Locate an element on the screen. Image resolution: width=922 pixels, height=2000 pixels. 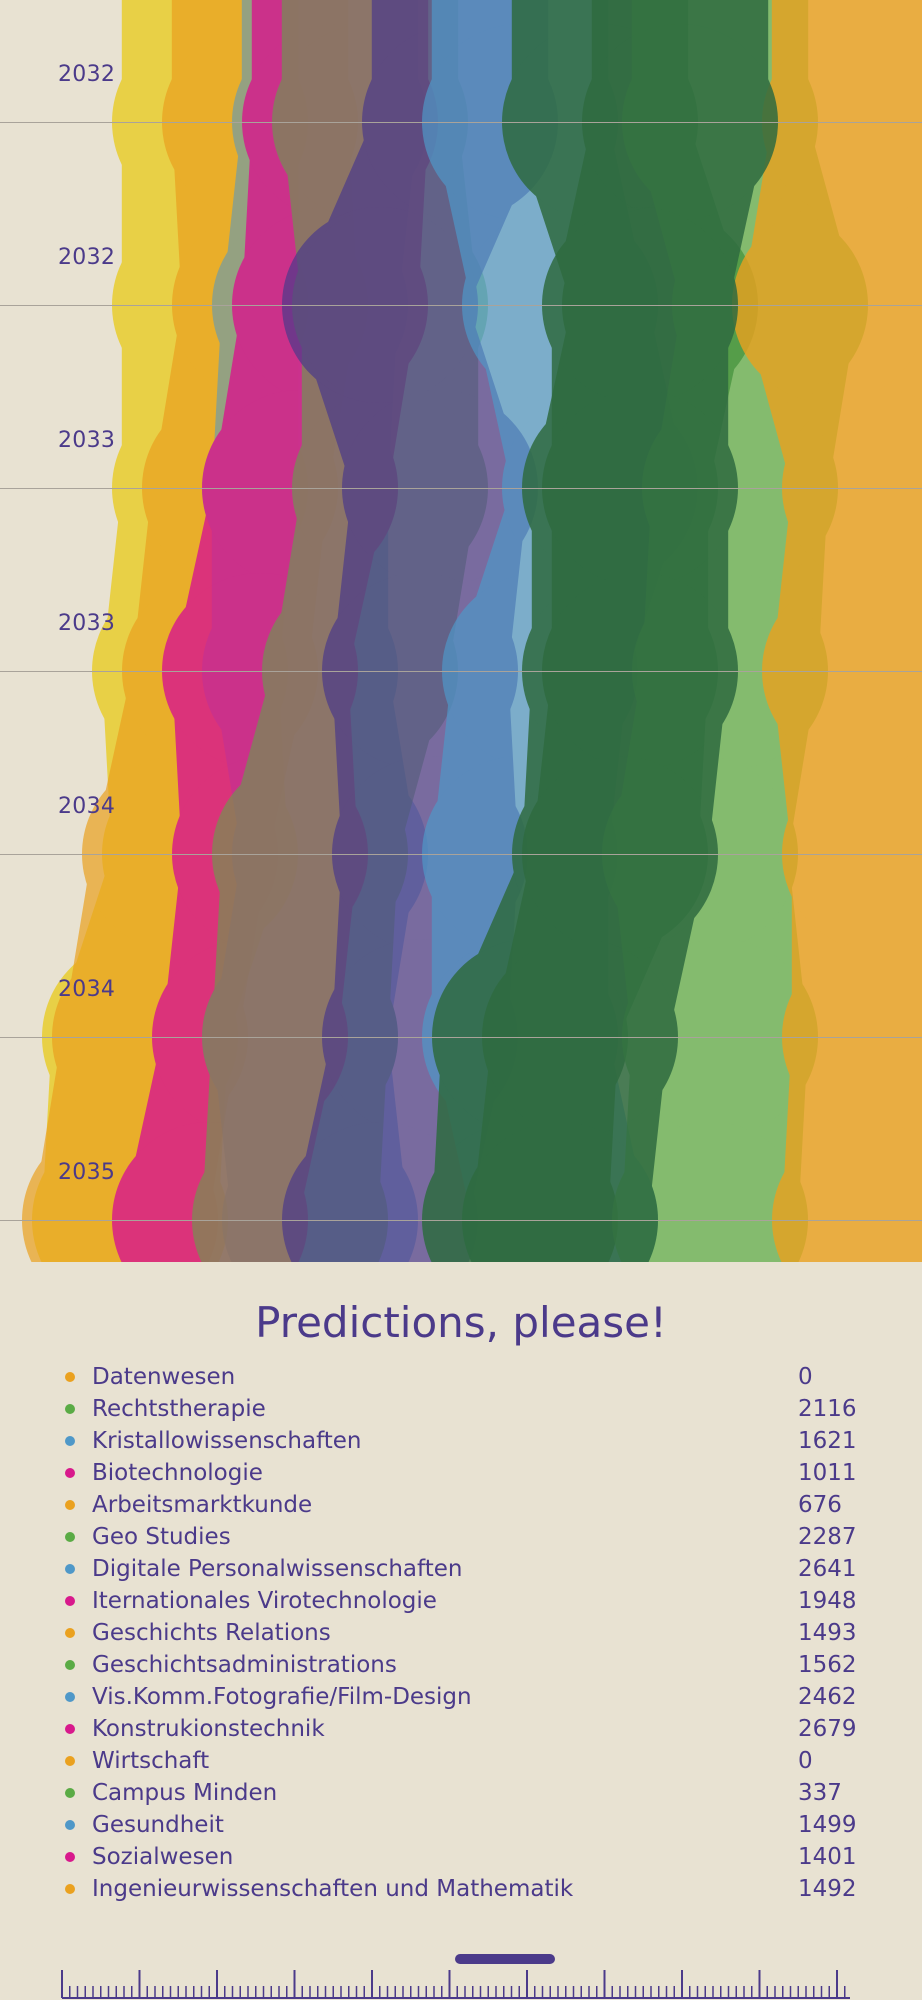
legend-item: Gesundheit 1499 is located at coordinates (460, 1826).